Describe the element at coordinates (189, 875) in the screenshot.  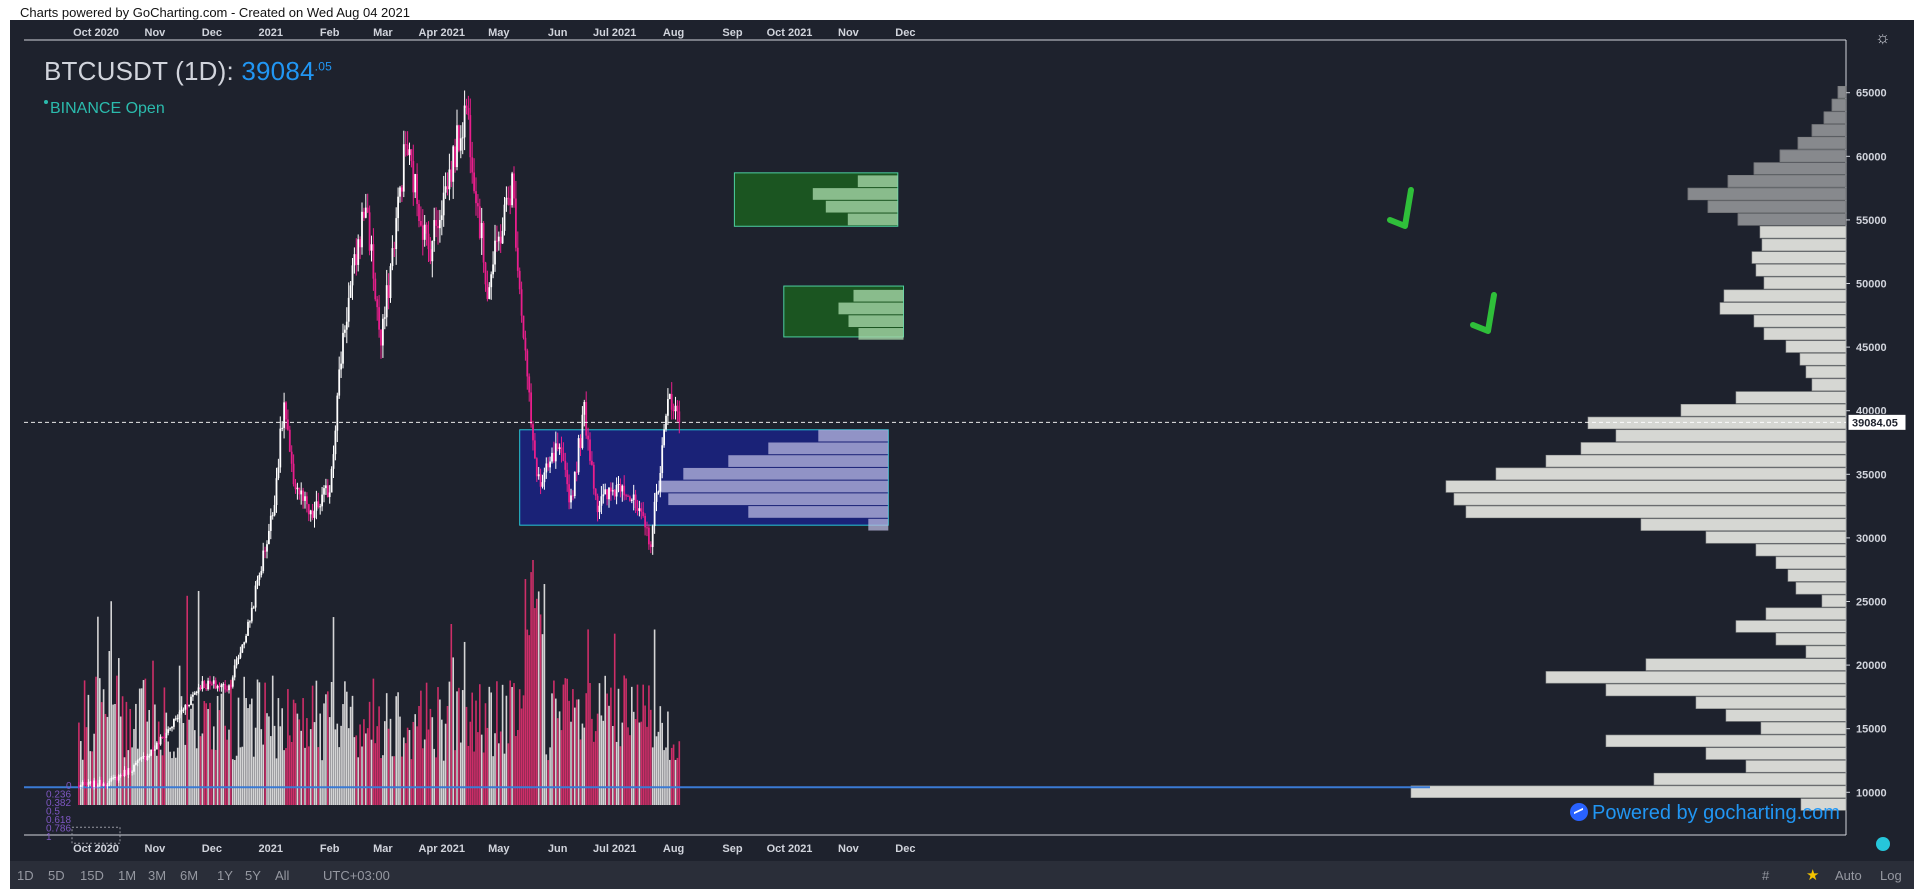
I see `timeframe-6m: 6M` at that location.